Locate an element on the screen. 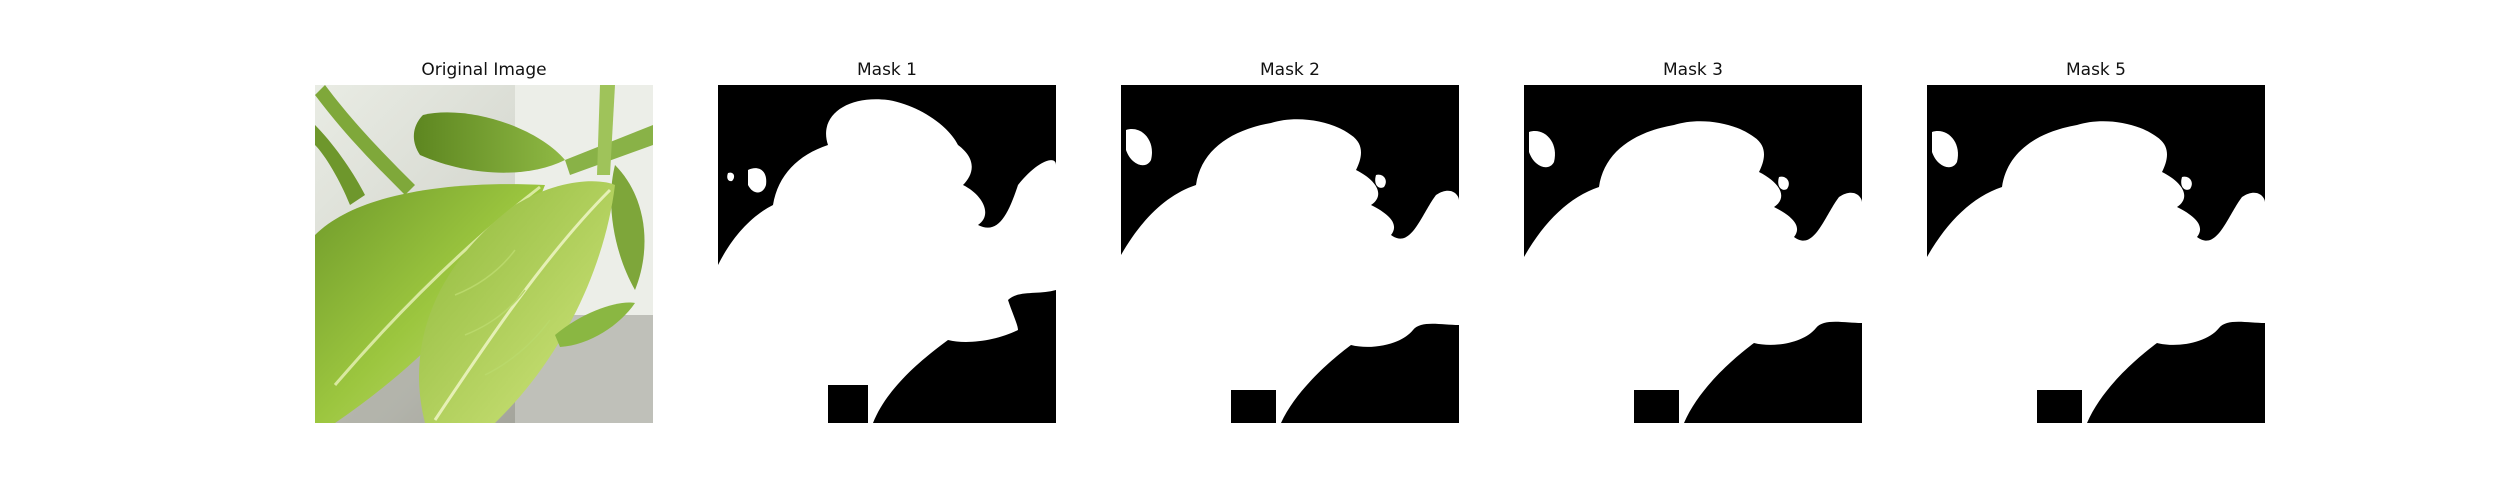  panel-title: Mask 5 is located at coordinates (2095, 70).